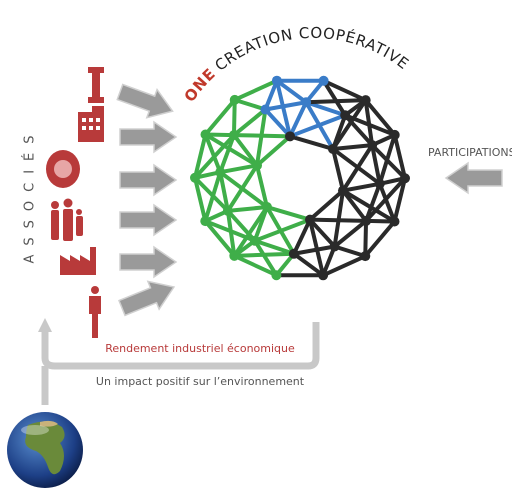 The image size is (512, 491). I want to click on title-one: ONE, so click(199, 84).